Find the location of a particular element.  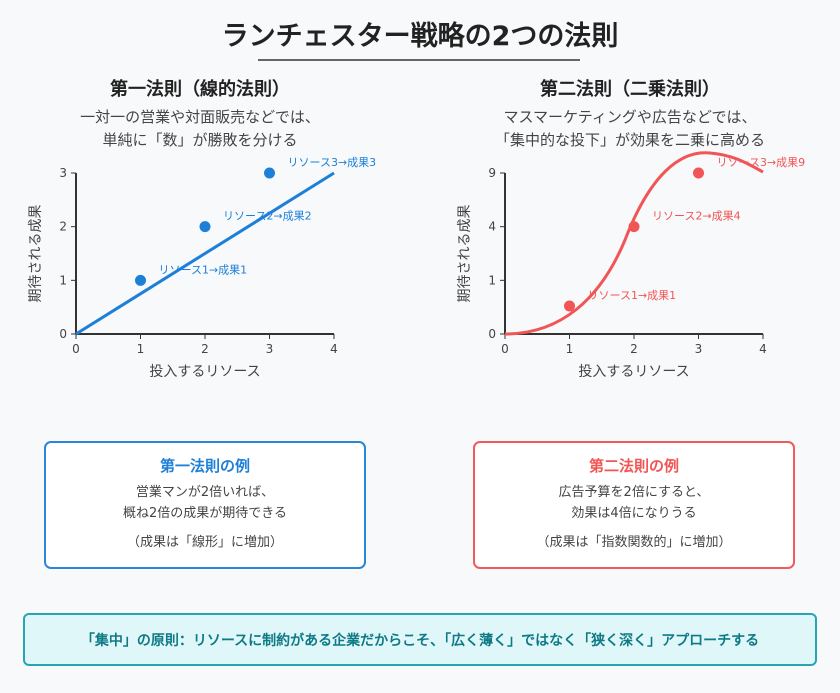

trend-line is located at coordinates (205, 253).